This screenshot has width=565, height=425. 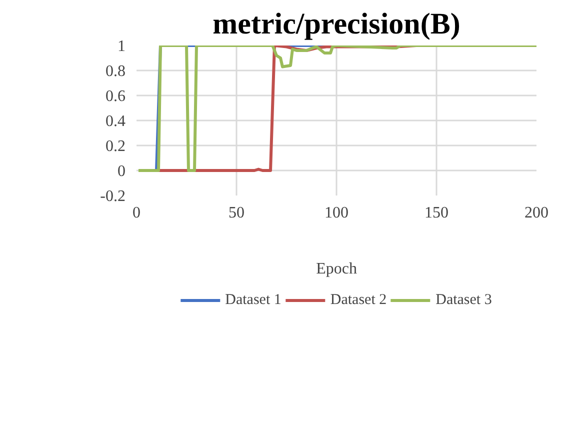 I want to click on x-tick-label: 200, so click(x=536, y=213).